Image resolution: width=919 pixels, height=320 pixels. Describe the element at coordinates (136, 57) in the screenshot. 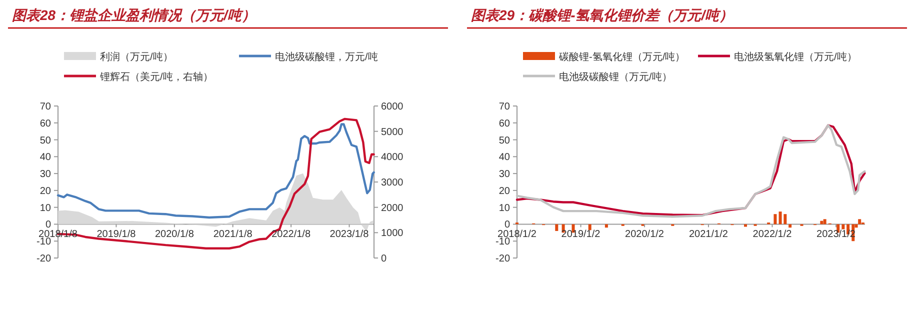

I see `legend-label: 利润（万元/吨）` at that location.